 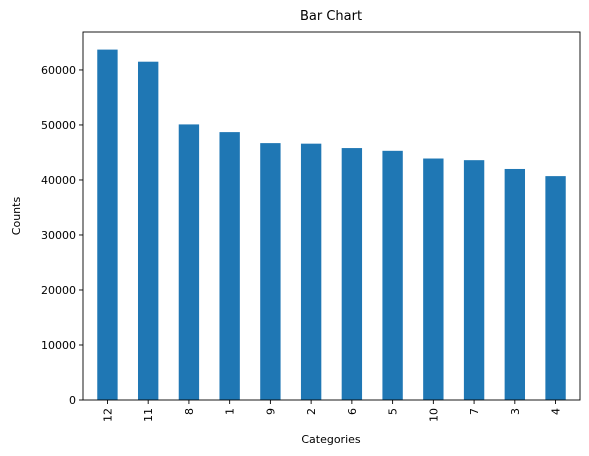 What do you see at coordinates (515, 411) in the screenshot?
I see `x-tick-label: 3` at bounding box center [515, 411].